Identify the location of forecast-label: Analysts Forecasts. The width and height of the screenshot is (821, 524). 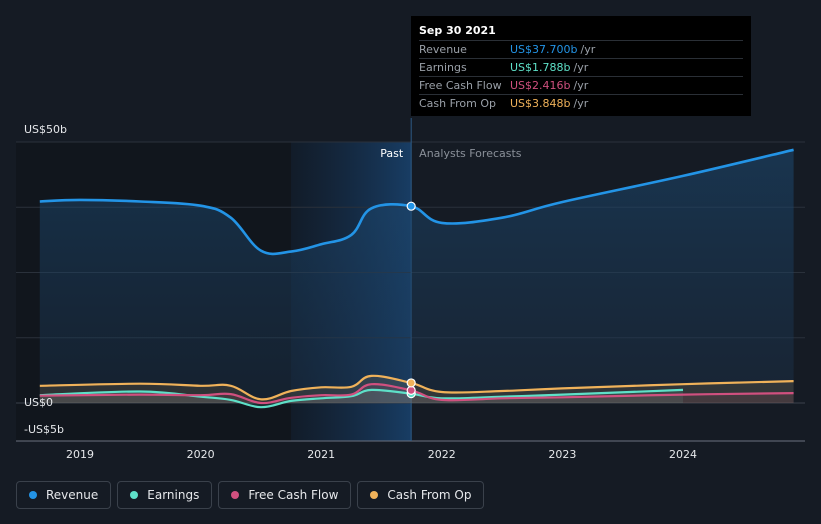
(470, 153).